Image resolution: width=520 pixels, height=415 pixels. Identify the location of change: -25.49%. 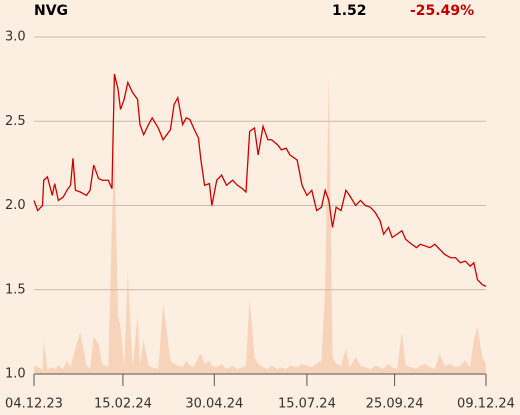
(442, 11).